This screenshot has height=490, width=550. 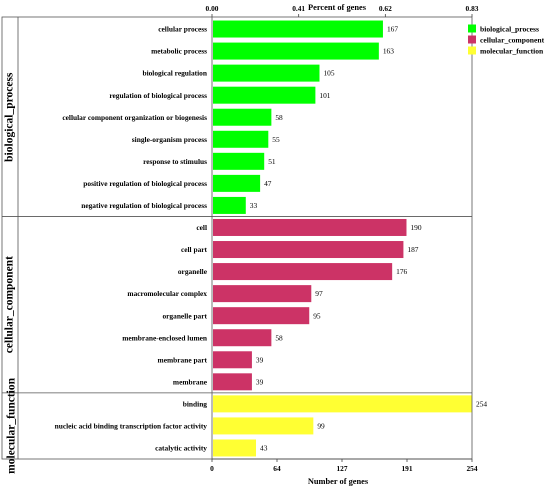 I want to click on category-label-macromolecular-complex: macromolecular complex, so click(x=167, y=293).